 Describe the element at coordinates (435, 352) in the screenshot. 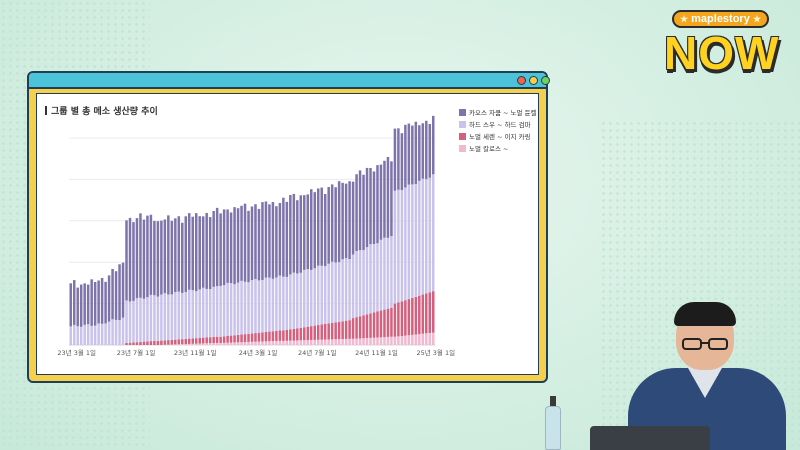

I see `x-tick-label: 25년 3월 1일` at that location.